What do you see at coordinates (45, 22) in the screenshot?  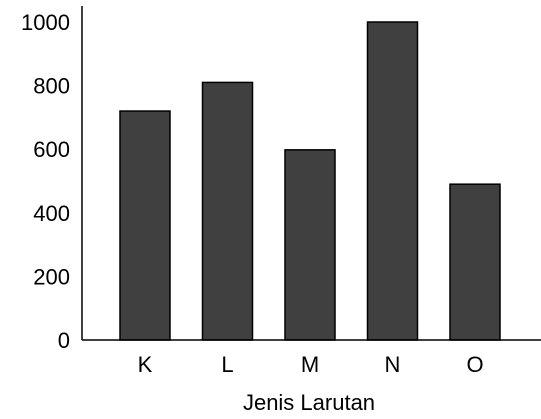 I see `y-tick-label: 1000` at bounding box center [45, 22].